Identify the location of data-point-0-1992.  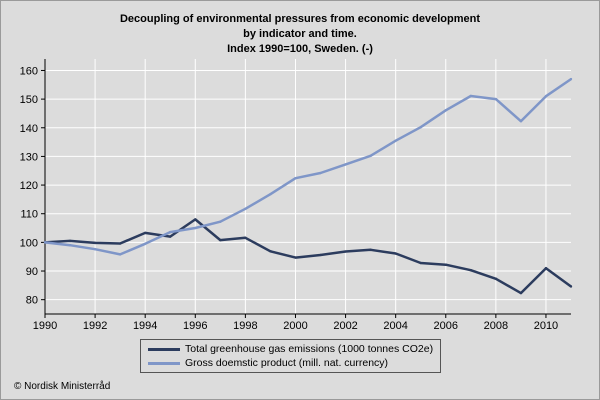
(95, 243).